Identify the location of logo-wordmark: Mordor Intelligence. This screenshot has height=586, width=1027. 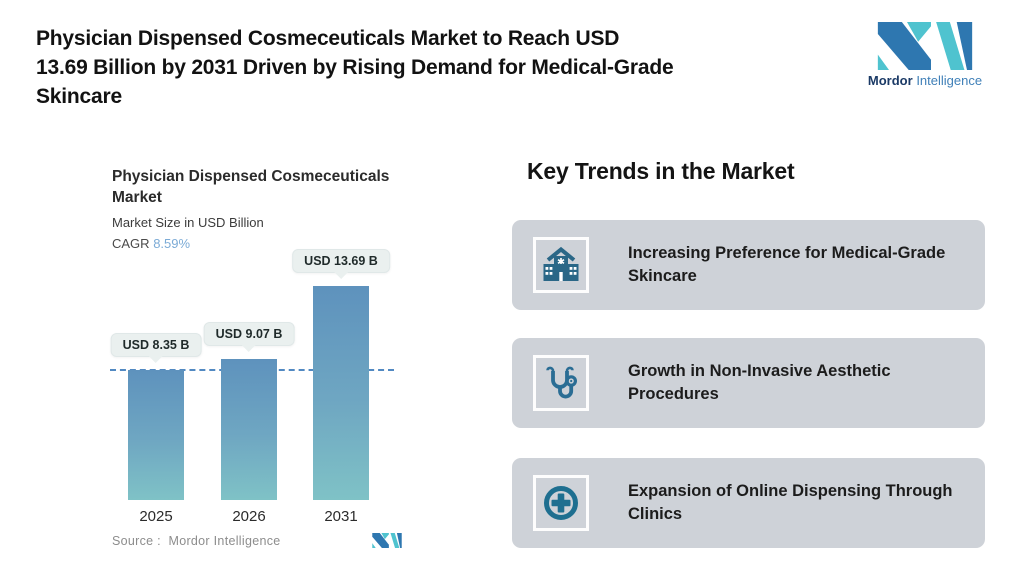
(925, 80).